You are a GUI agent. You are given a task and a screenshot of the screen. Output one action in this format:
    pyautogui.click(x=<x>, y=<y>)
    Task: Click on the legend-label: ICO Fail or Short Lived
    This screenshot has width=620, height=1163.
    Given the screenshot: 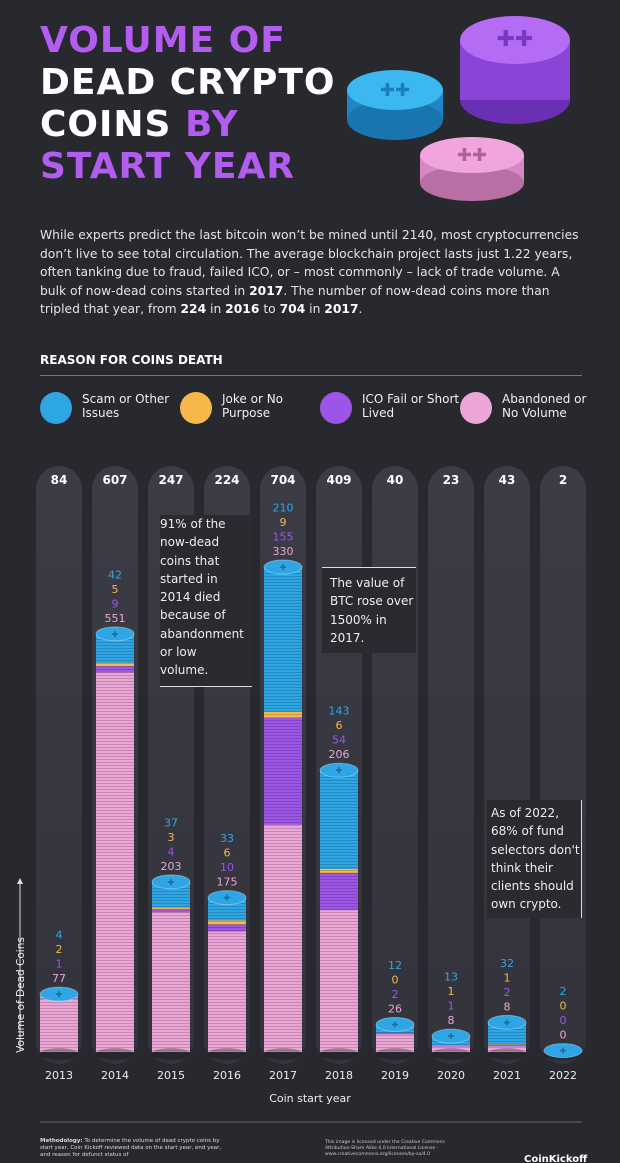 What is the action you would take?
    pyautogui.click(x=411, y=406)
    